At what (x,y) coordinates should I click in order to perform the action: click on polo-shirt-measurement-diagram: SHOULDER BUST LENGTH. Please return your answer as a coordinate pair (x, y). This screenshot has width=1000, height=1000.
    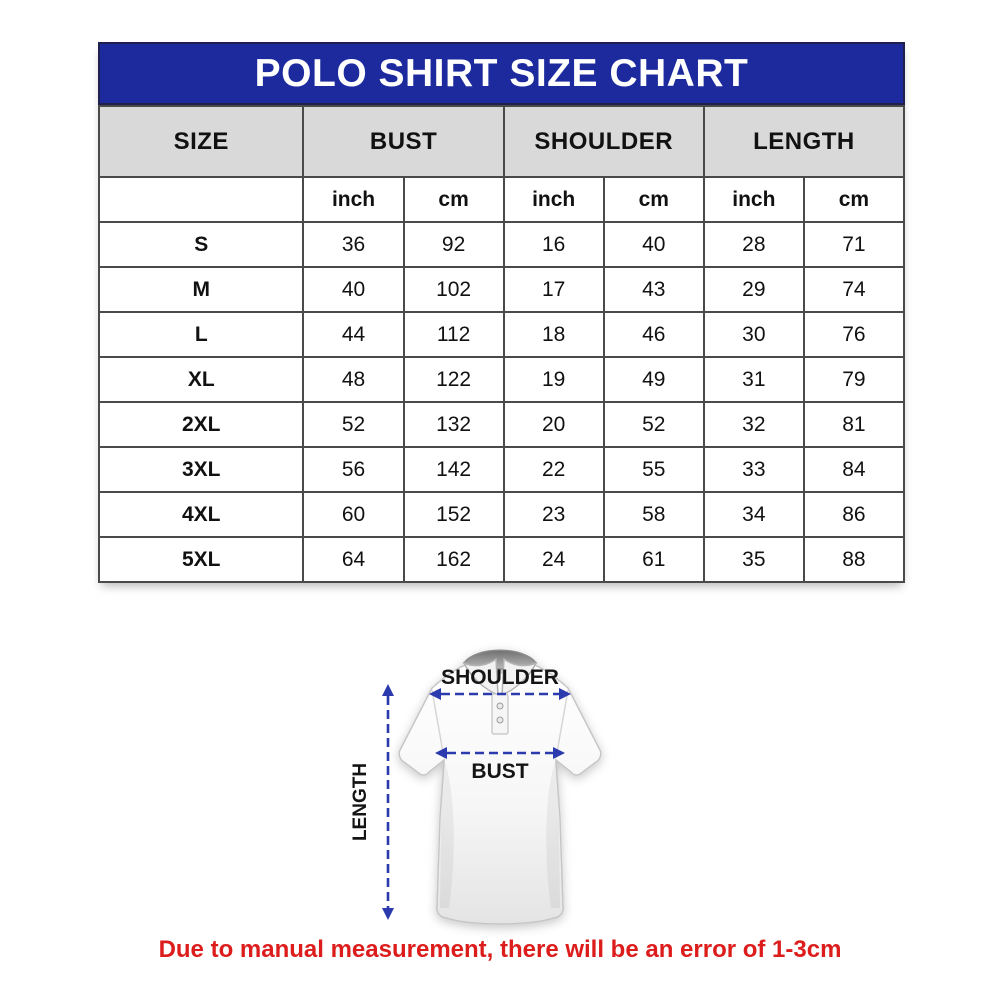
    Looking at the image, I should click on (476, 787).